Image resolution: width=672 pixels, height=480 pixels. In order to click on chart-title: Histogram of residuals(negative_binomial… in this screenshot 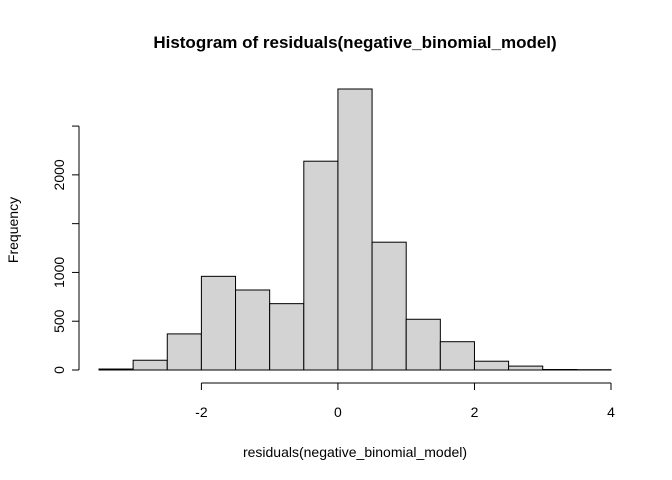, I will do `click(354, 42)`.